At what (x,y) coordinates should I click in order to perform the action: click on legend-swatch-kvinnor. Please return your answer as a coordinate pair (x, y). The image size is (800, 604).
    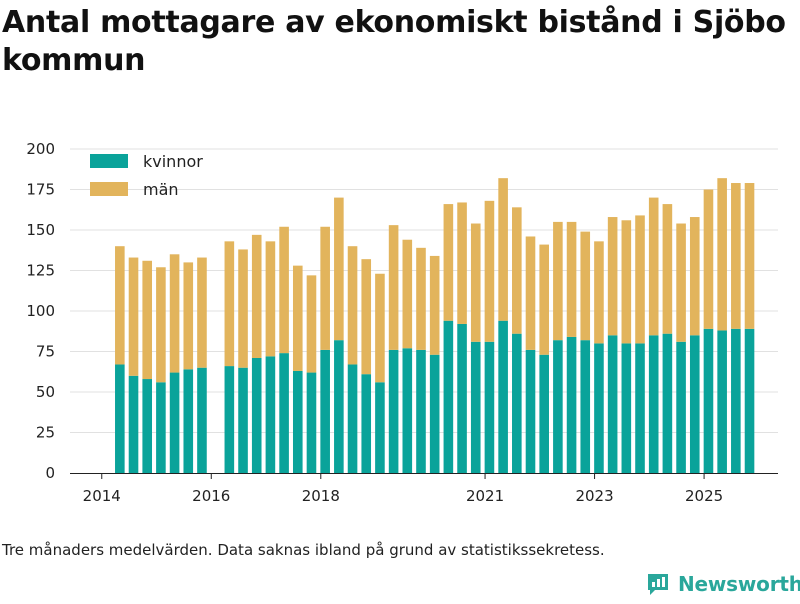
    Looking at the image, I should click on (109, 161).